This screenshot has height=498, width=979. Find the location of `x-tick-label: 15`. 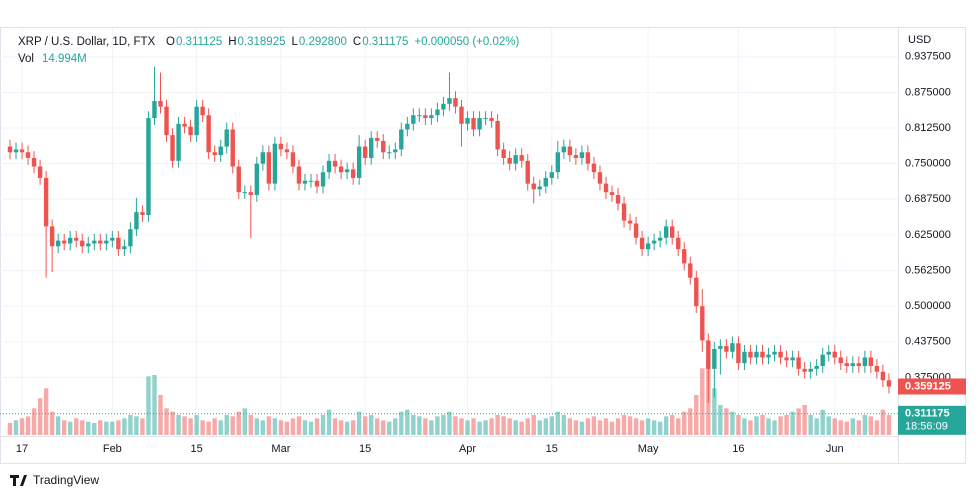

x-tick-label: 15 is located at coordinates (552, 449).